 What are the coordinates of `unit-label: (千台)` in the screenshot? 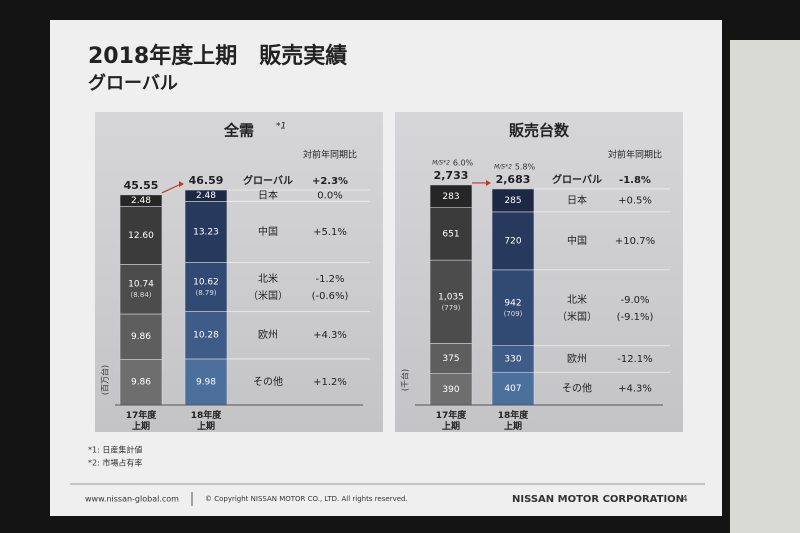 It's located at (405, 380).